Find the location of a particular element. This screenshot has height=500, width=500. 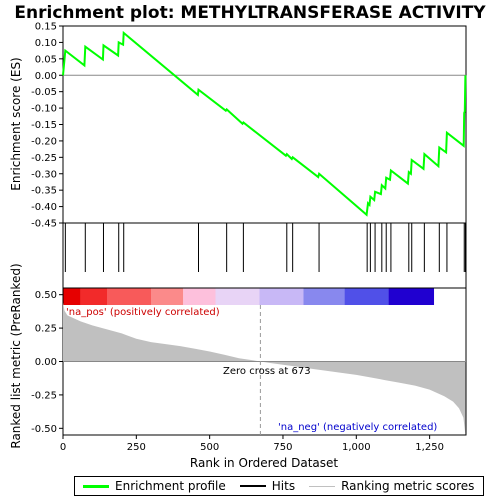

x-tick-label: 0 is located at coordinates (63, 447).